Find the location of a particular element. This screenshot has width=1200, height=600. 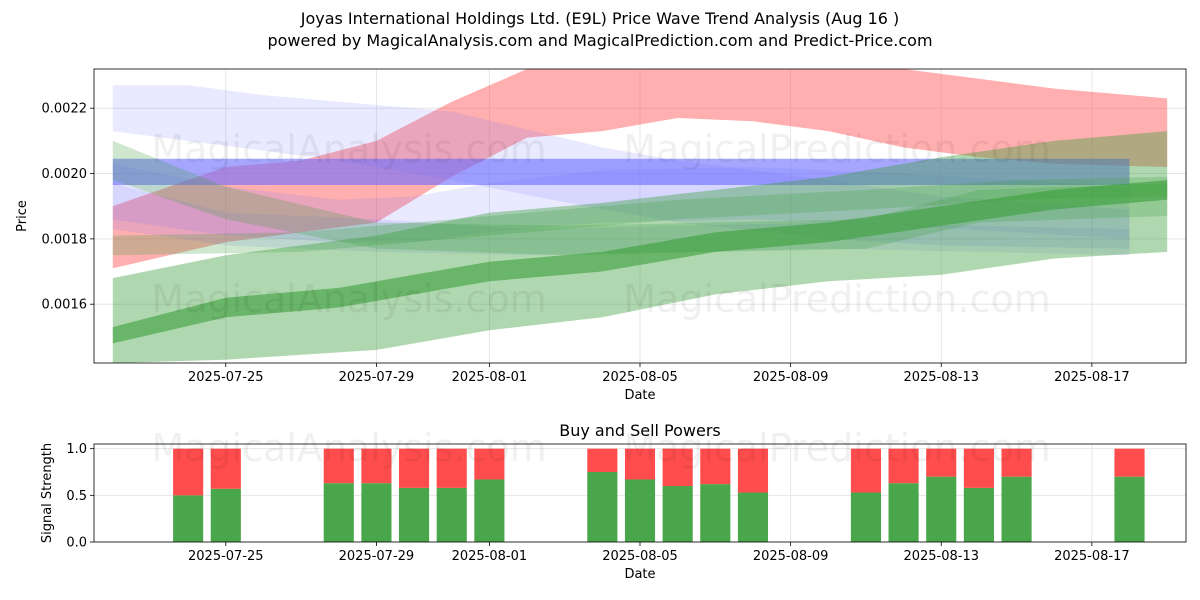

signal-x-tick-label: 2025-08-17 is located at coordinates (1092, 556).